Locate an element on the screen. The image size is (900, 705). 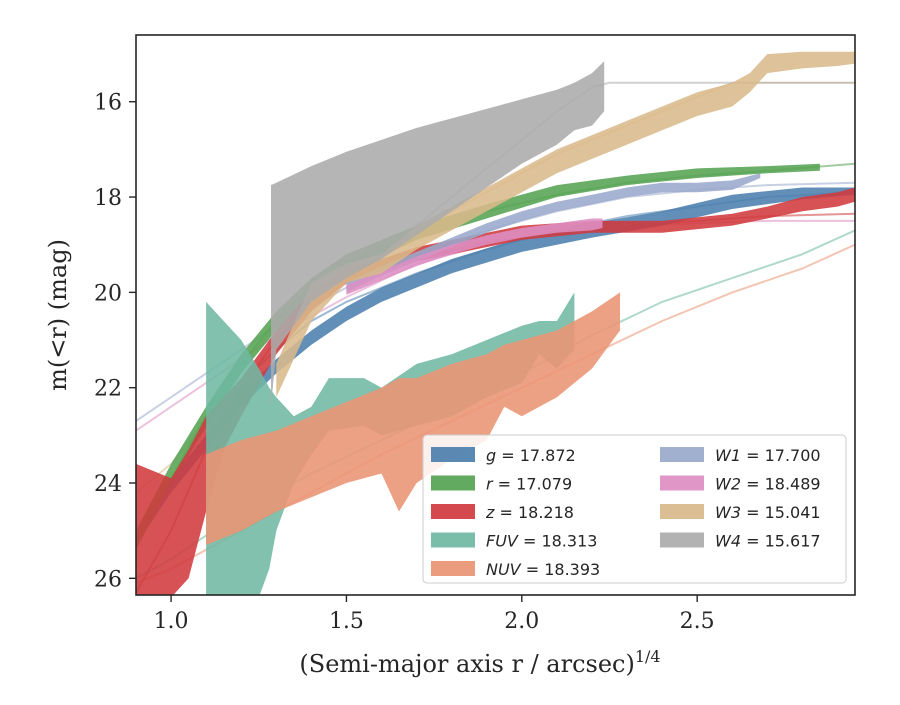
legend-label: W2 = 18.489 is located at coordinates (768, 484).